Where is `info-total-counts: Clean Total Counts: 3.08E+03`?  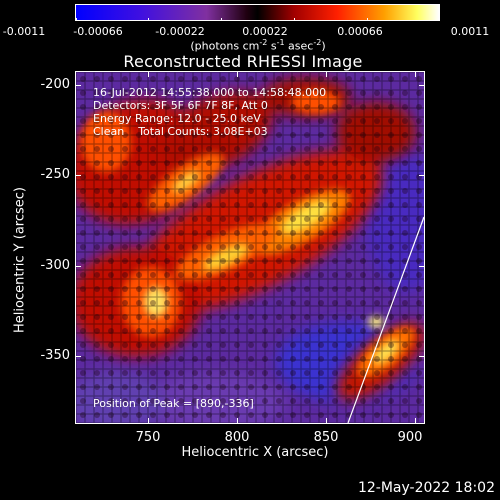
info-total-counts: Clean Total Counts: 3.08E+03 is located at coordinates (180, 131).